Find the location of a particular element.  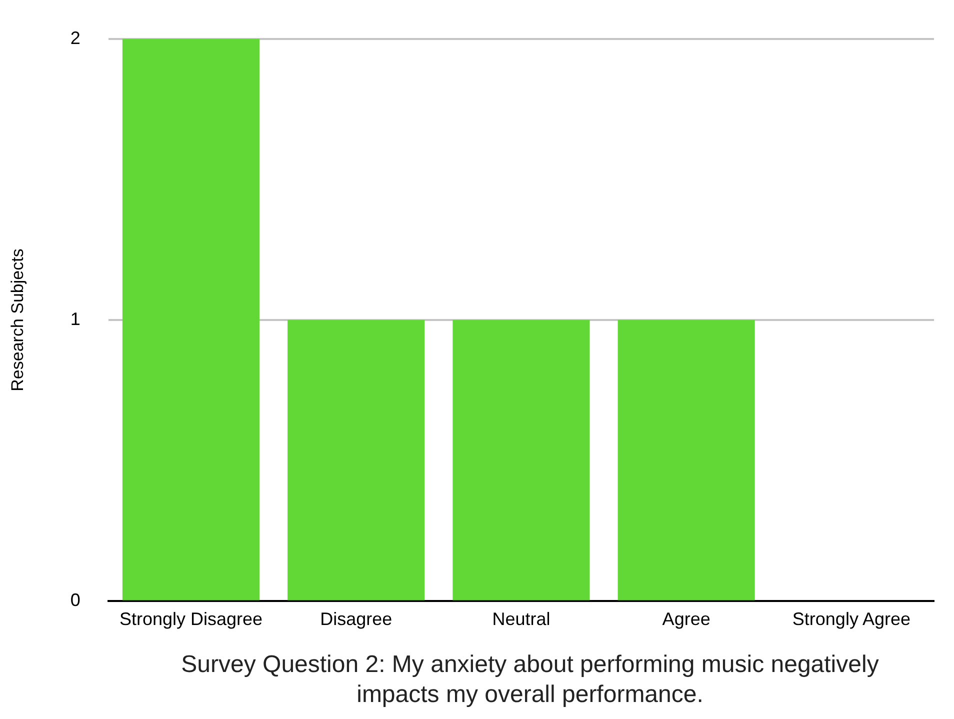

y-tick-label: 2 is located at coordinates (75, 38).